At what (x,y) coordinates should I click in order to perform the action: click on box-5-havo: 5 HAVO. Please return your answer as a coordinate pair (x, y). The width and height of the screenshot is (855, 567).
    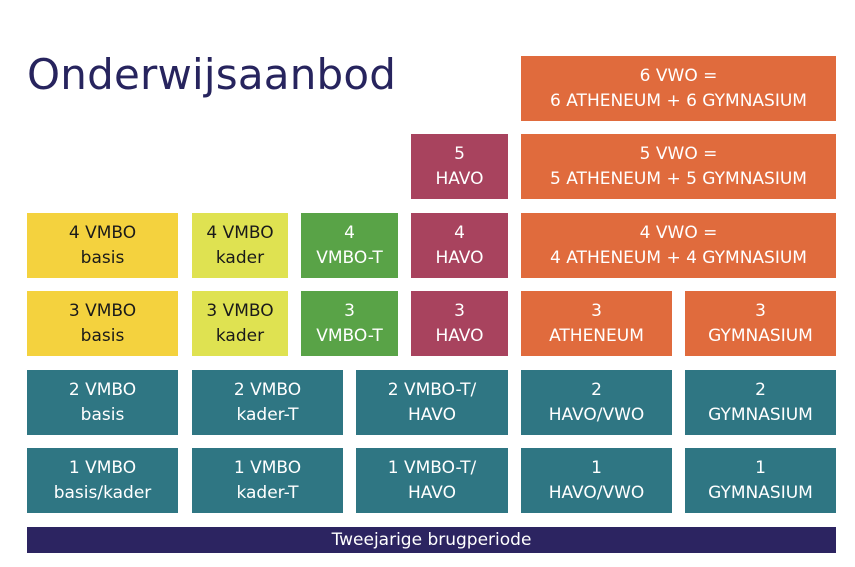
    Looking at the image, I should click on (459, 166).